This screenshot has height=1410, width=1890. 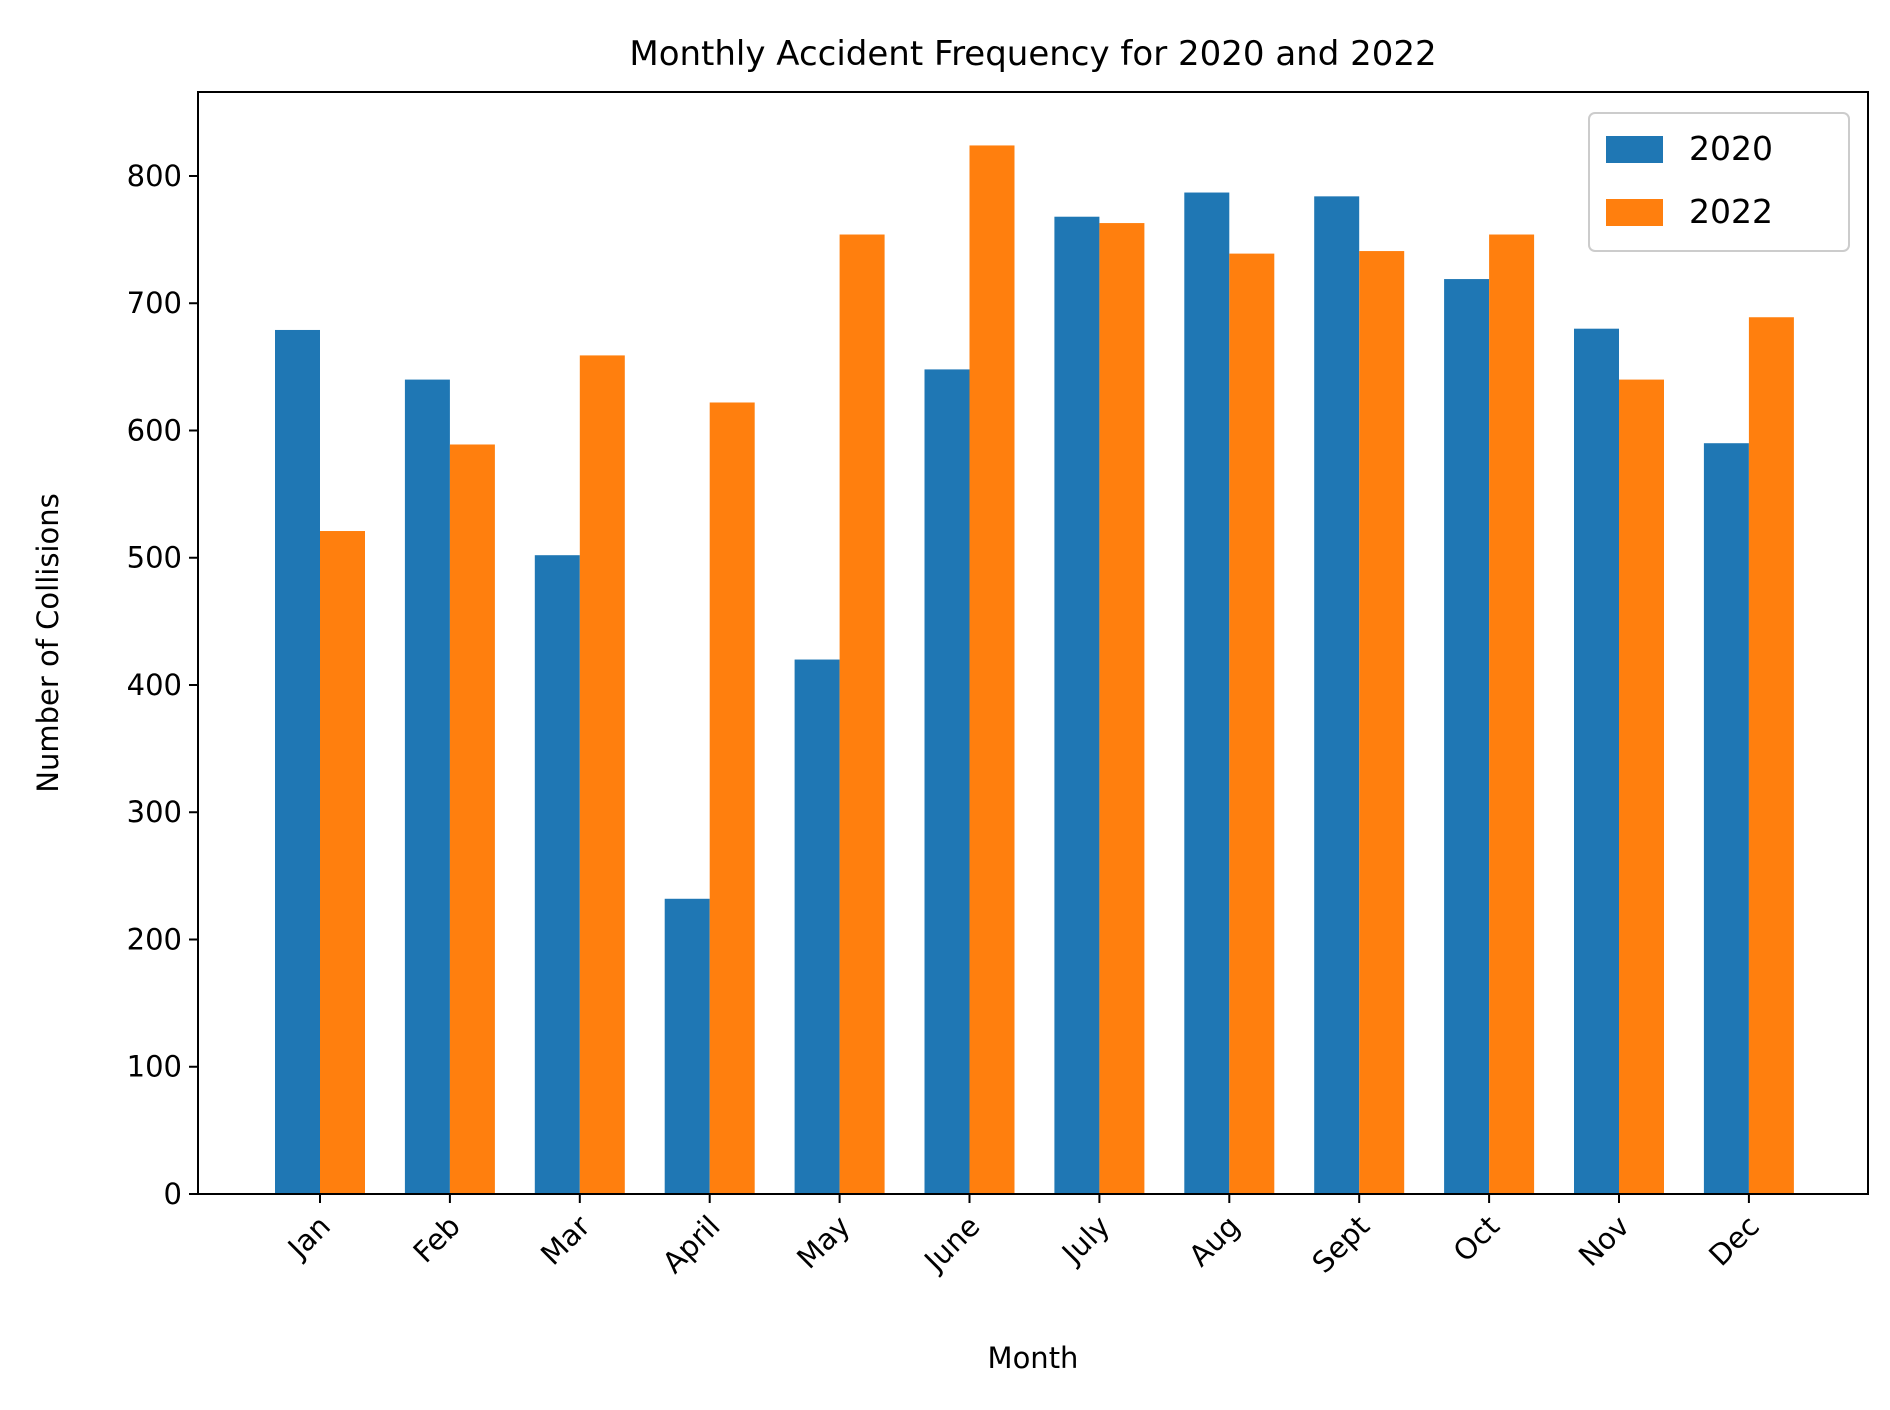 What do you see at coordinates (1252, 724) in the screenshot?
I see `bar-2022-aug` at bounding box center [1252, 724].